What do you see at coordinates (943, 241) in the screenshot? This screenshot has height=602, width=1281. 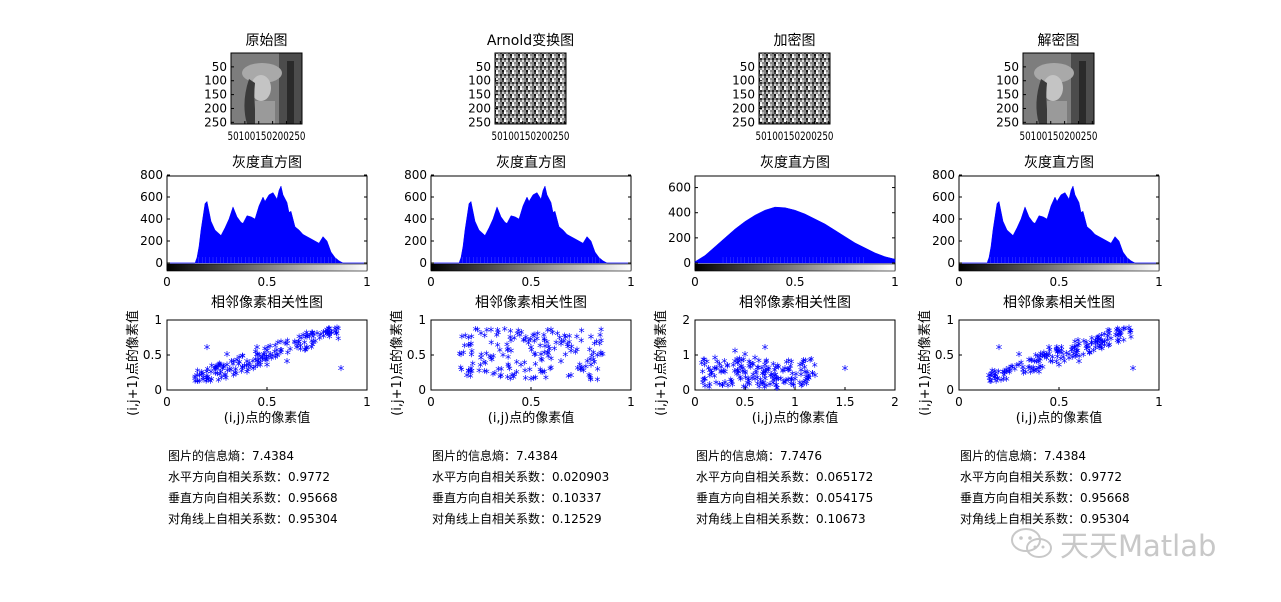 I see `histogram-ytick-label: 200` at bounding box center [943, 241].